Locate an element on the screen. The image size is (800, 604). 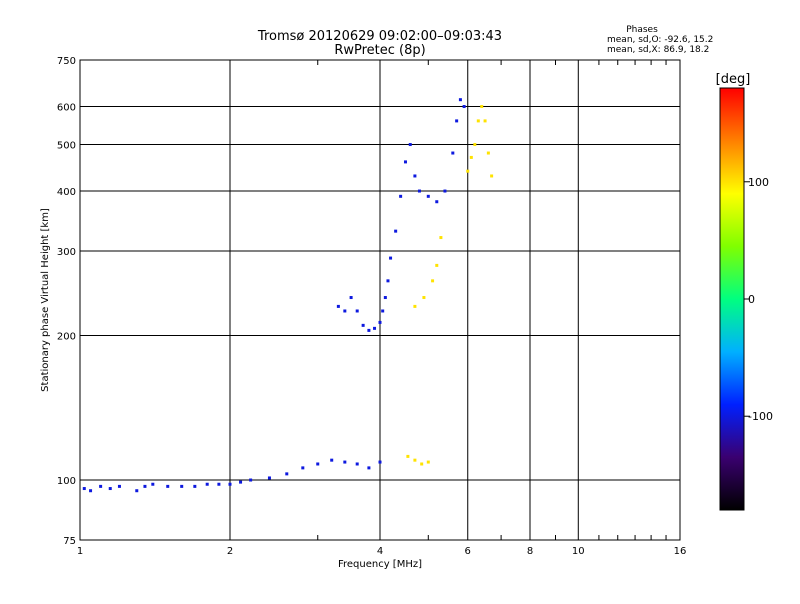
x-tick-label: 1 is located at coordinates (80, 551).